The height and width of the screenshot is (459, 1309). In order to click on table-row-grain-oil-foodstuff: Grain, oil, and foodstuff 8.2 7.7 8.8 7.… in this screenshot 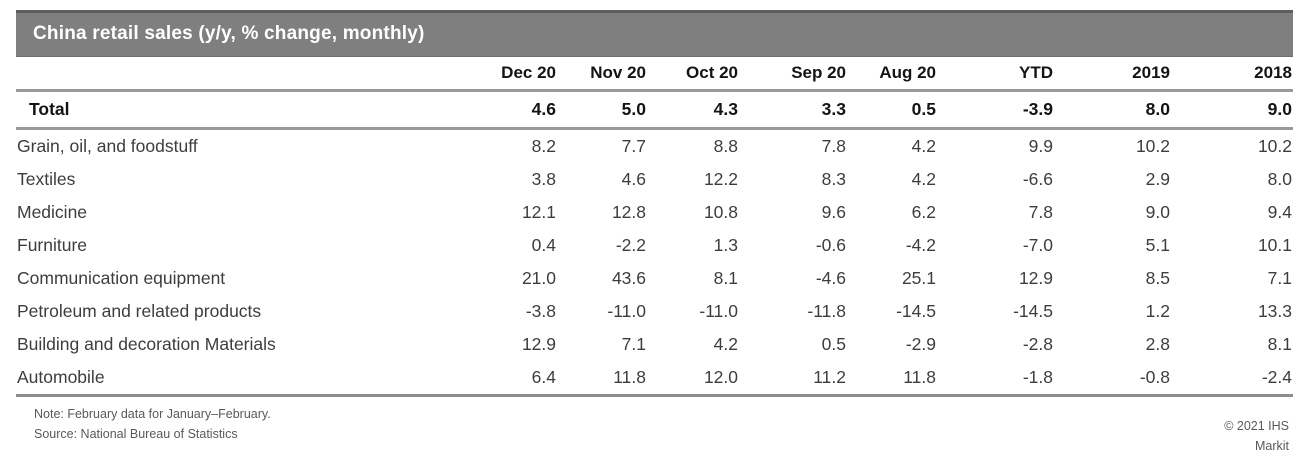, I will do `click(654, 146)`.